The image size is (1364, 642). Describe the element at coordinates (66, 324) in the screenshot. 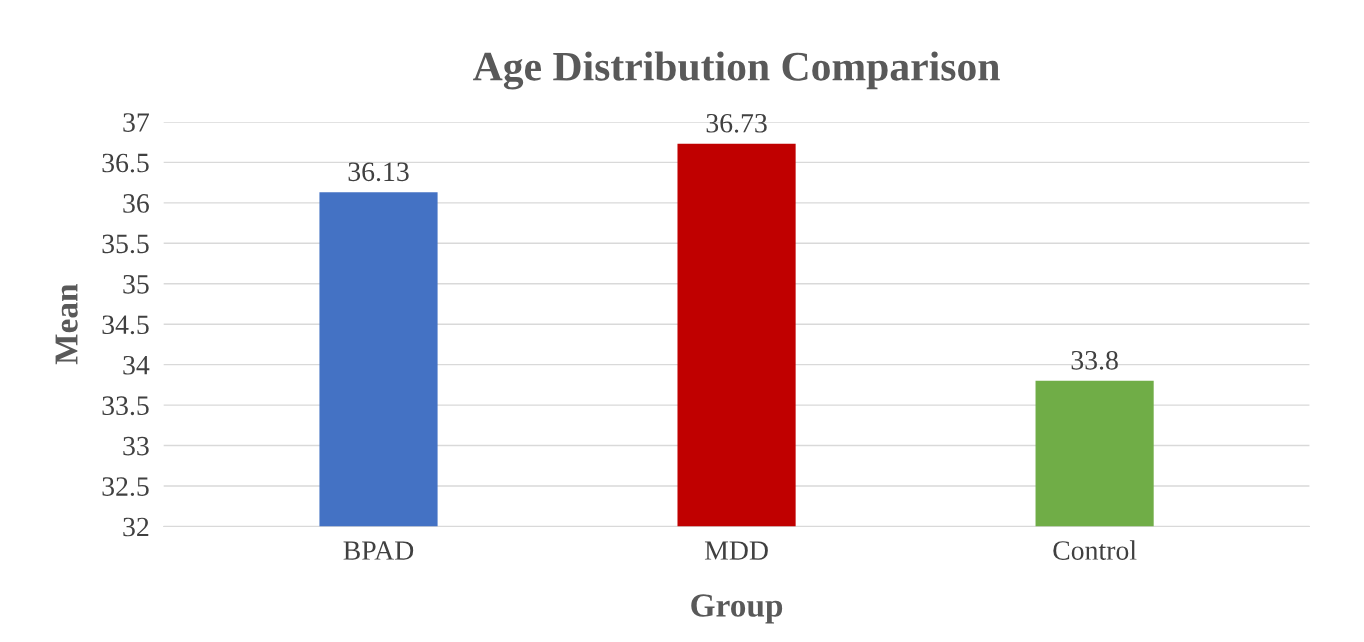

I see `y-axis-title: Mean` at that location.